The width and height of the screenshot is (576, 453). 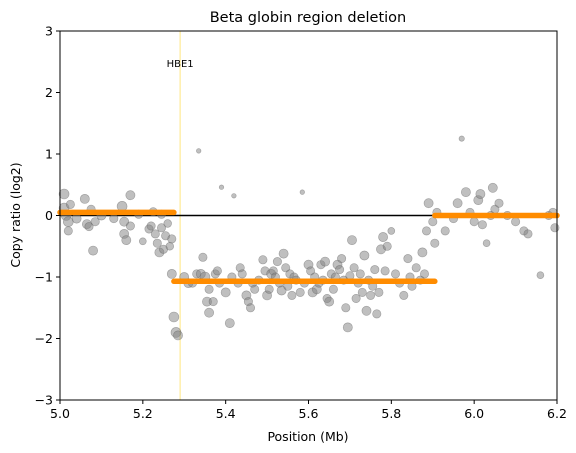 I want to click on x-tick-label: 5.8, so click(x=391, y=413).